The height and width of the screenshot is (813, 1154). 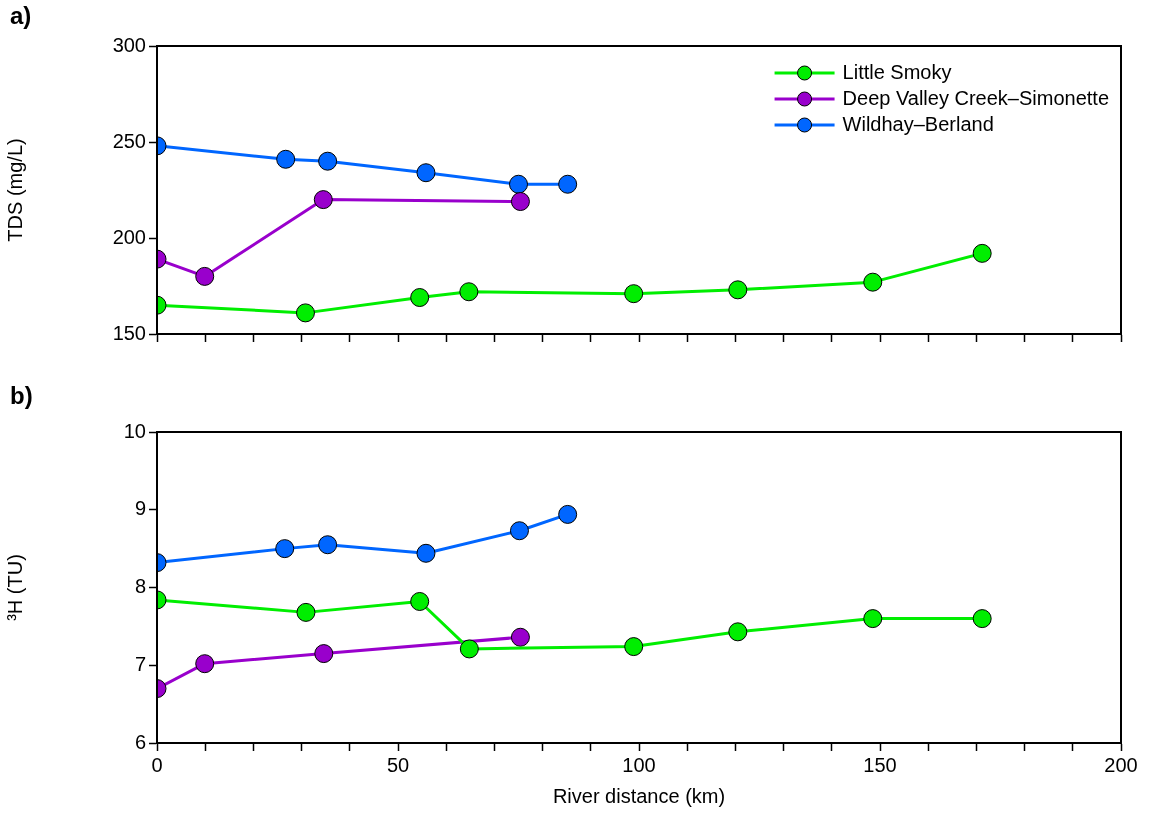 What do you see at coordinates (639, 795) in the screenshot?
I see `x-axis-title: River distance (km)` at bounding box center [639, 795].